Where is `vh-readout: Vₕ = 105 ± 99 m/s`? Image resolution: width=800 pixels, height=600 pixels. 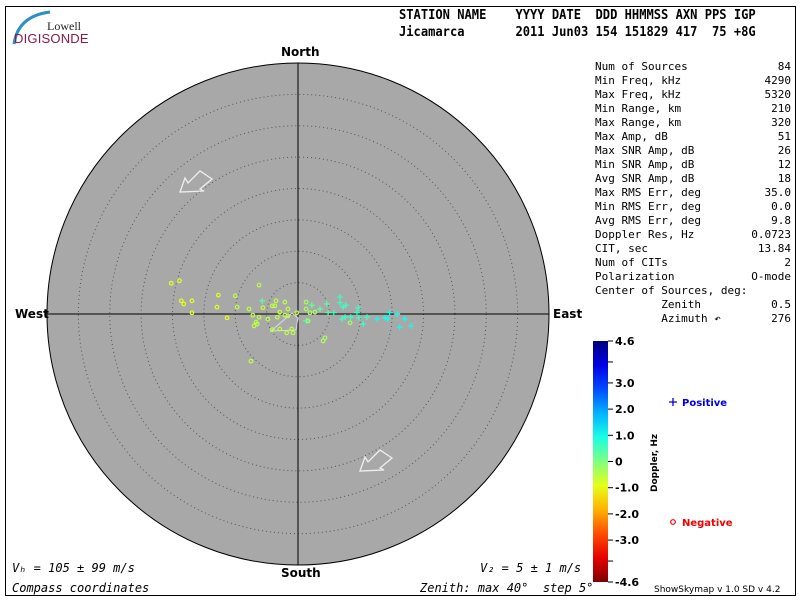 vh-readout: Vₕ = 105 ± 99 m/s is located at coordinates (73, 568).